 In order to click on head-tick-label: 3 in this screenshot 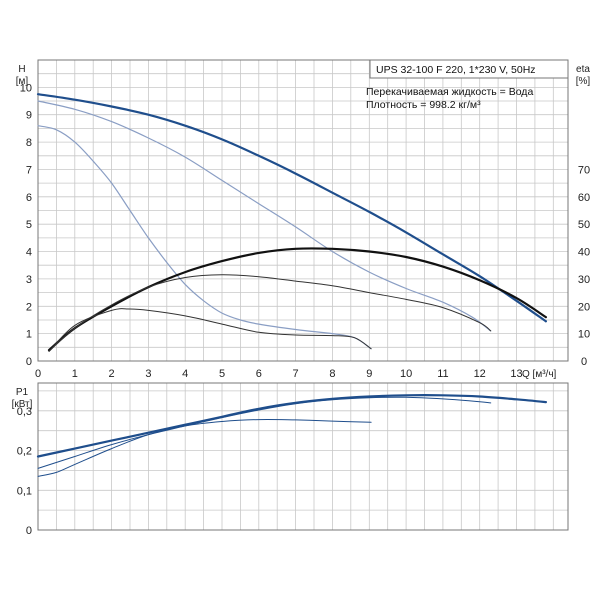, I will do `click(29, 280)`.